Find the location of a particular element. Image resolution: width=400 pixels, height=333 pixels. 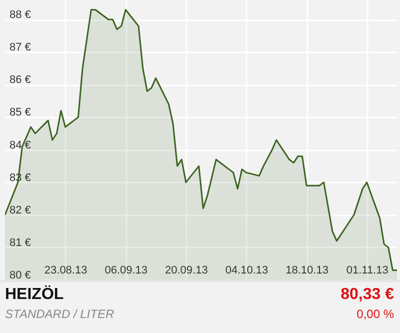

x-tick-label: 04.10.13 is located at coordinates (246, 270).